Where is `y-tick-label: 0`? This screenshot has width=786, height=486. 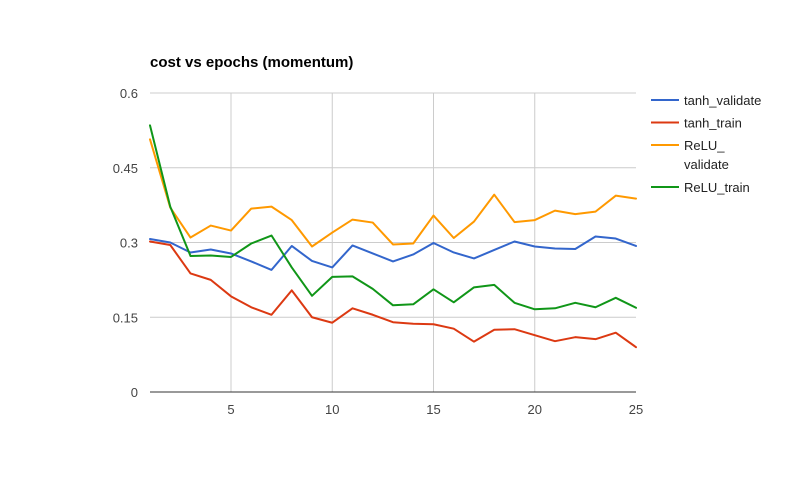
y-tick-label: 0 is located at coordinates (134, 392).